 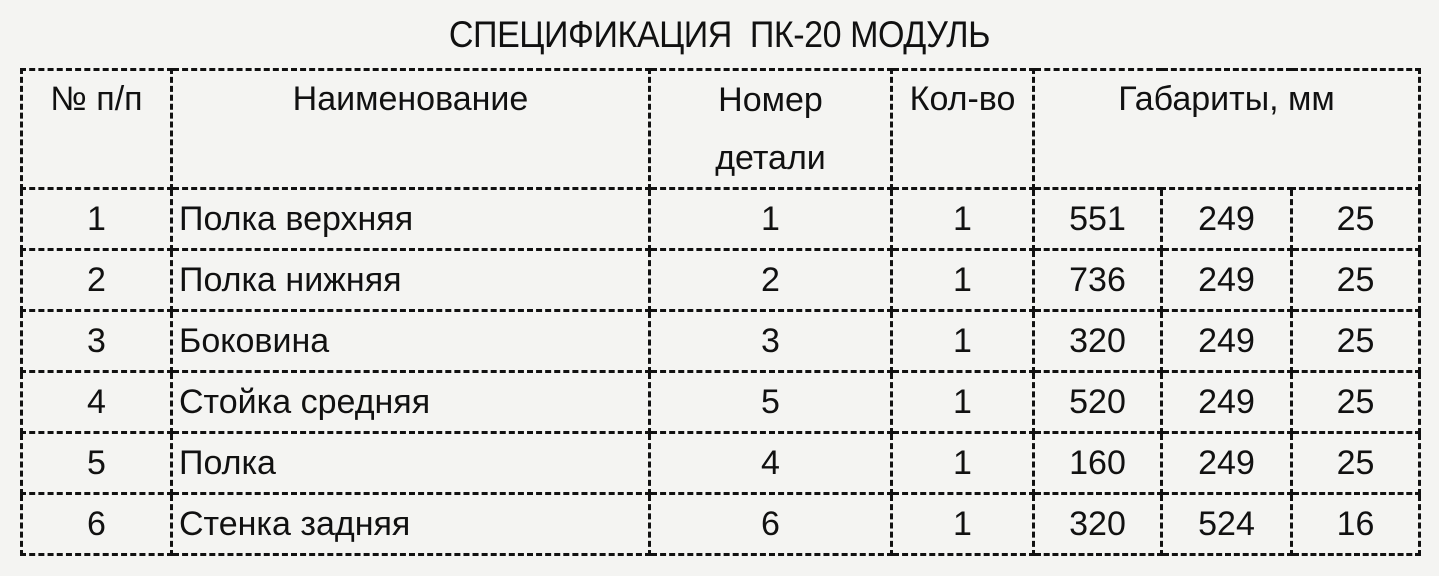 What do you see at coordinates (770, 129) in the screenshot?
I see `header-part-number: Номер детали` at bounding box center [770, 129].